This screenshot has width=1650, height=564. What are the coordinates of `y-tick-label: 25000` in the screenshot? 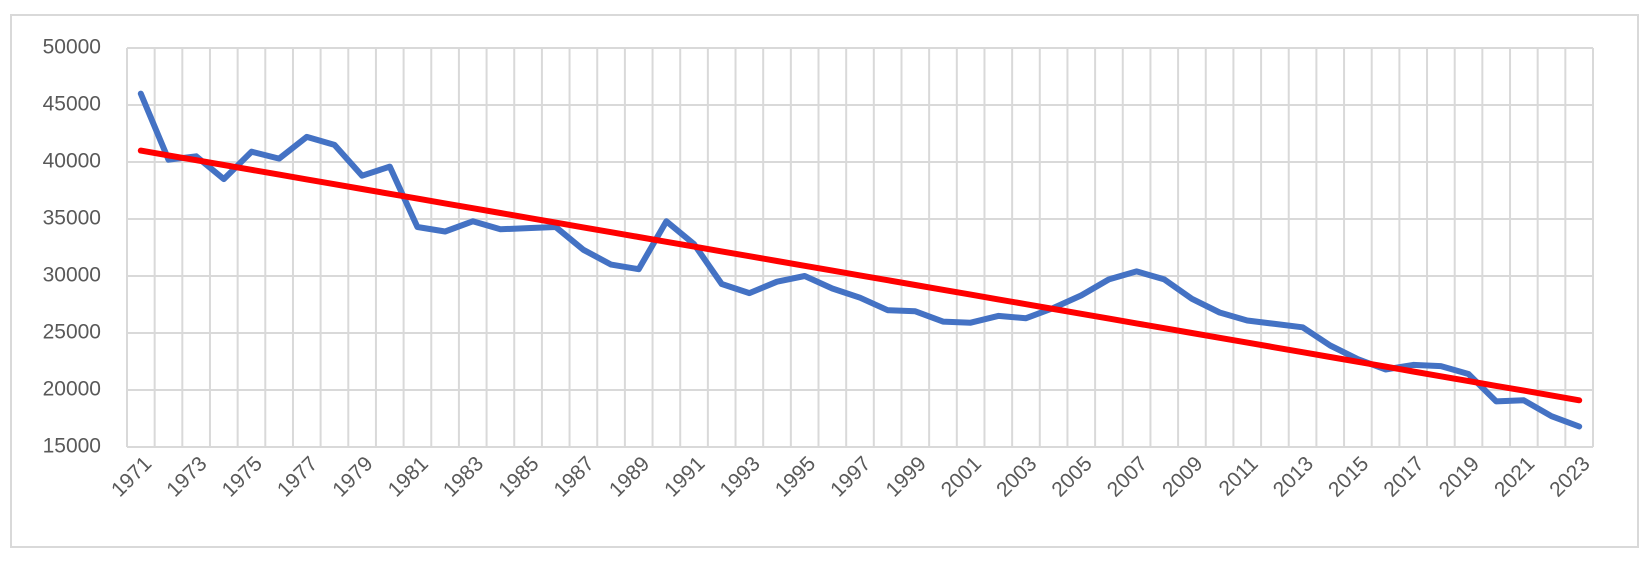 It's located at (72, 332).